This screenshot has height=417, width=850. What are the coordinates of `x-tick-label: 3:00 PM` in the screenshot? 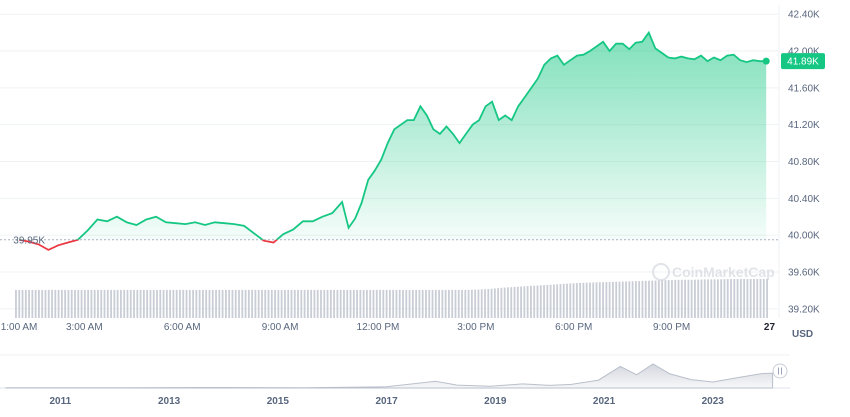 It's located at (475, 327).